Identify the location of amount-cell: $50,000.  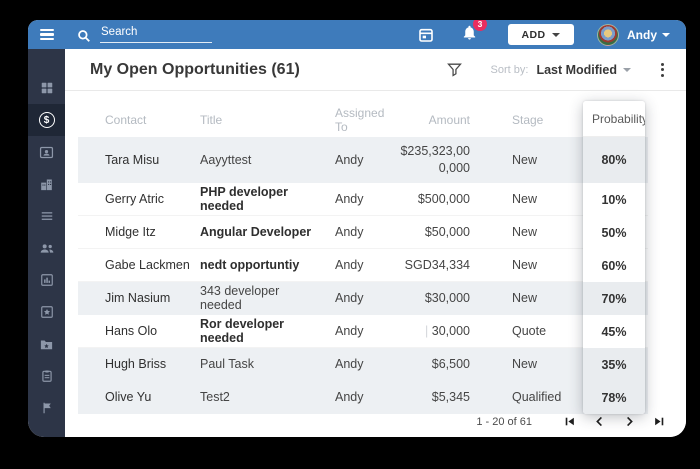
(447, 231).